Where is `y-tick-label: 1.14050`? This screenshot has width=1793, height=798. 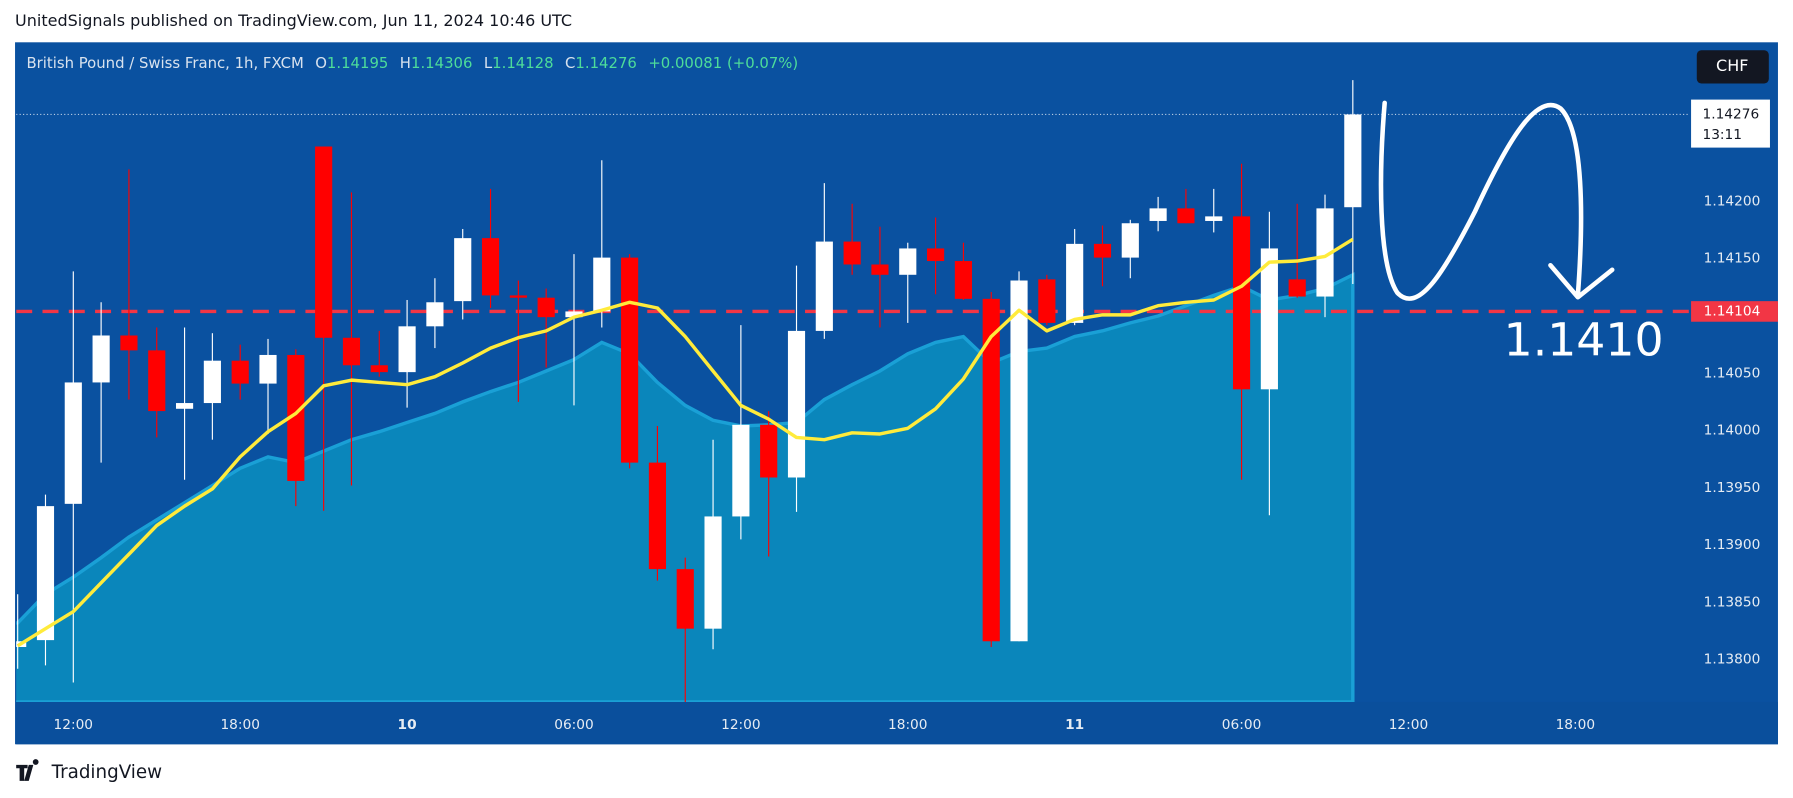
y-tick-label: 1.14050 is located at coordinates (1732, 373).